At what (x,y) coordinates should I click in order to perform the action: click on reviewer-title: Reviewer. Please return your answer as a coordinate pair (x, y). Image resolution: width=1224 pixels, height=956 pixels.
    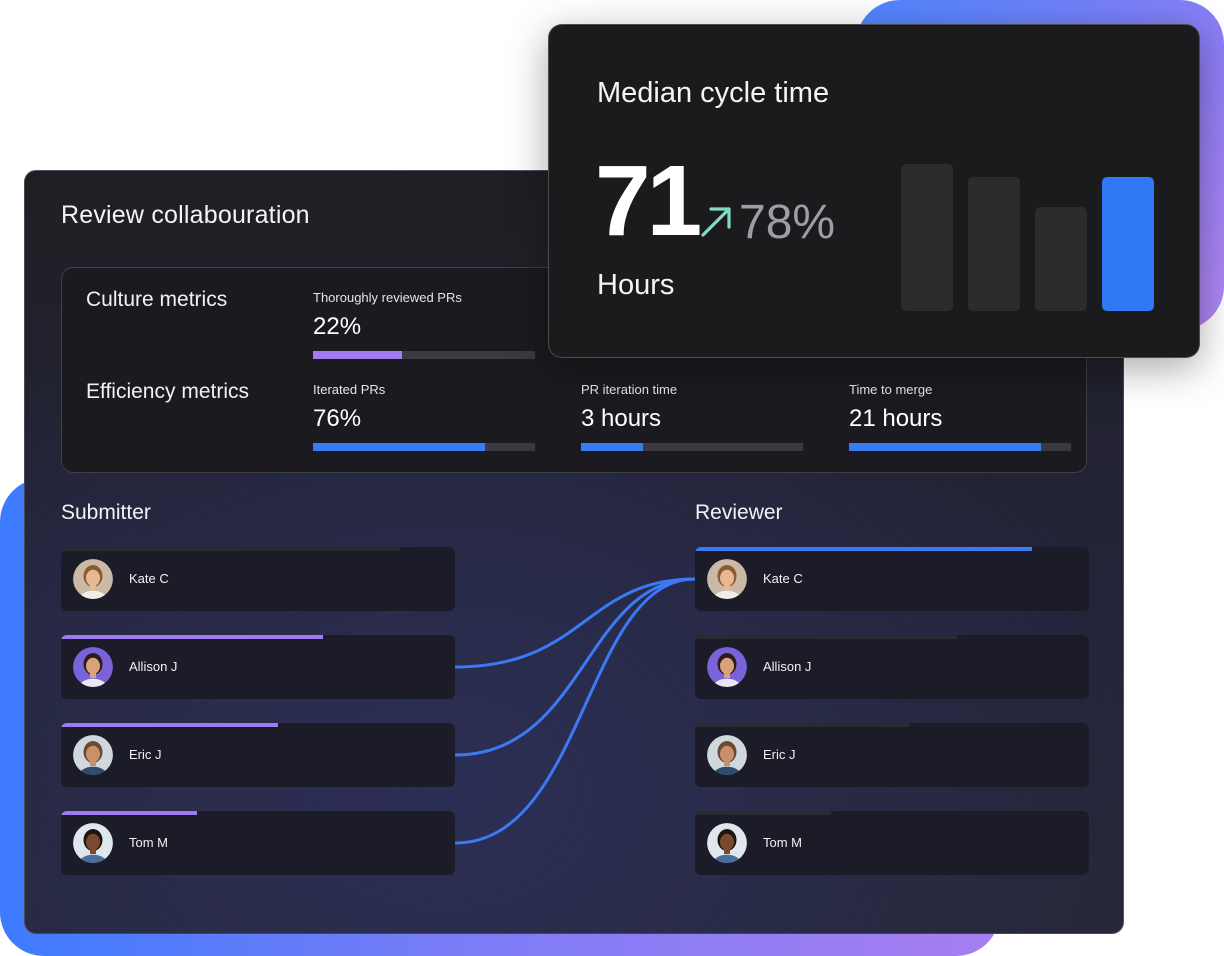
    Looking at the image, I should click on (739, 512).